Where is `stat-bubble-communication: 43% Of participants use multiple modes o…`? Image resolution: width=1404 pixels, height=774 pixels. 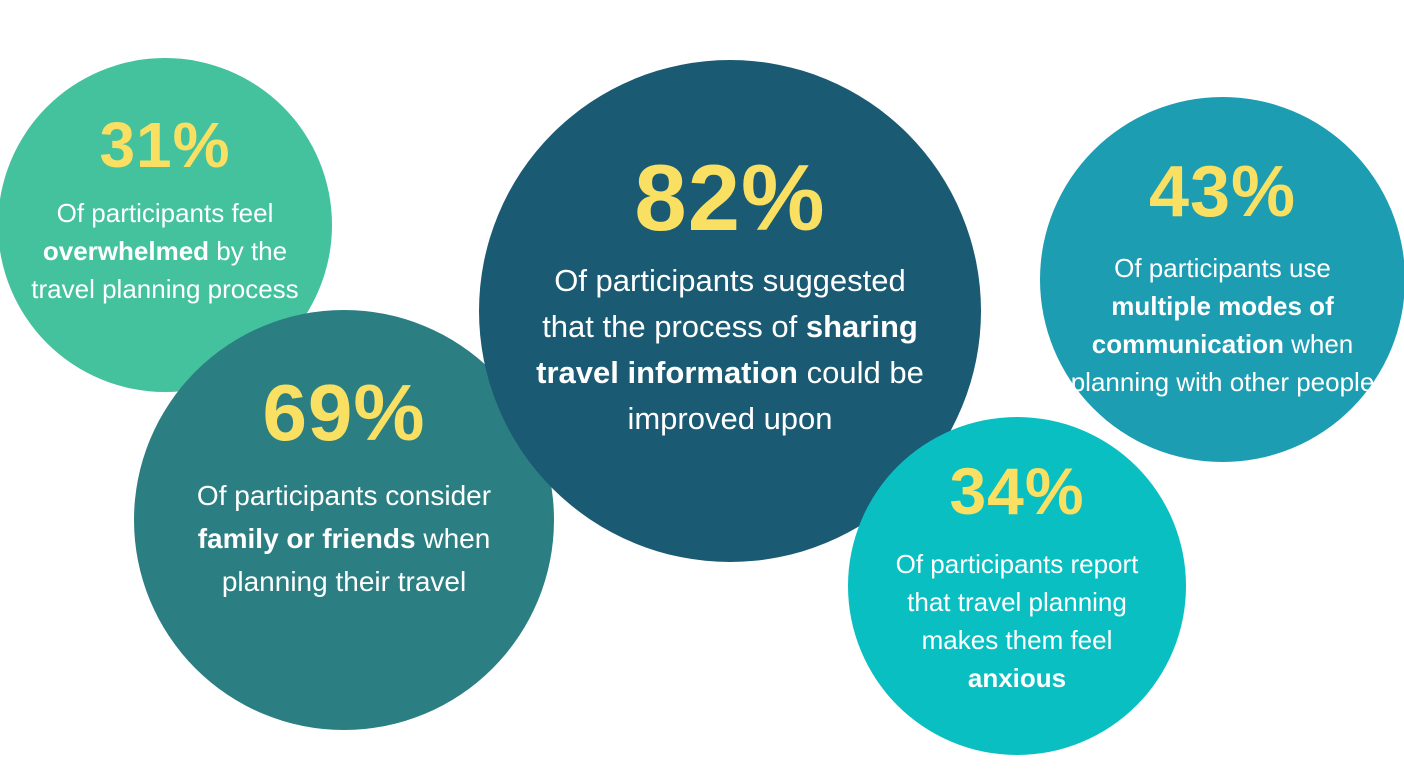 stat-bubble-communication: 43% Of participants use multiple modes o… is located at coordinates (1222, 279).